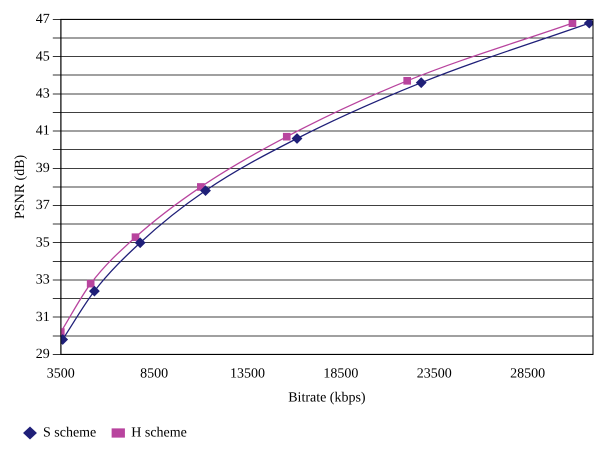  Describe the element at coordinates (60, 374) in the screenshot. I see `x-tick-label: 3500` at that location.